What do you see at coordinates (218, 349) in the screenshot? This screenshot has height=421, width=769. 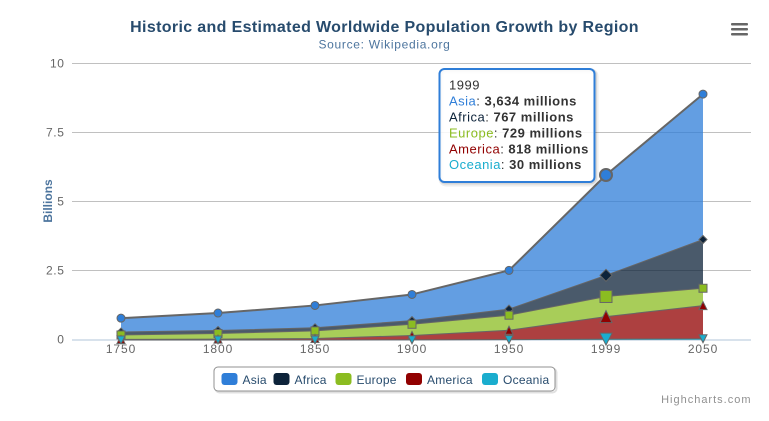 I see `svg-text: 1800` at bounding box center [218, 349].